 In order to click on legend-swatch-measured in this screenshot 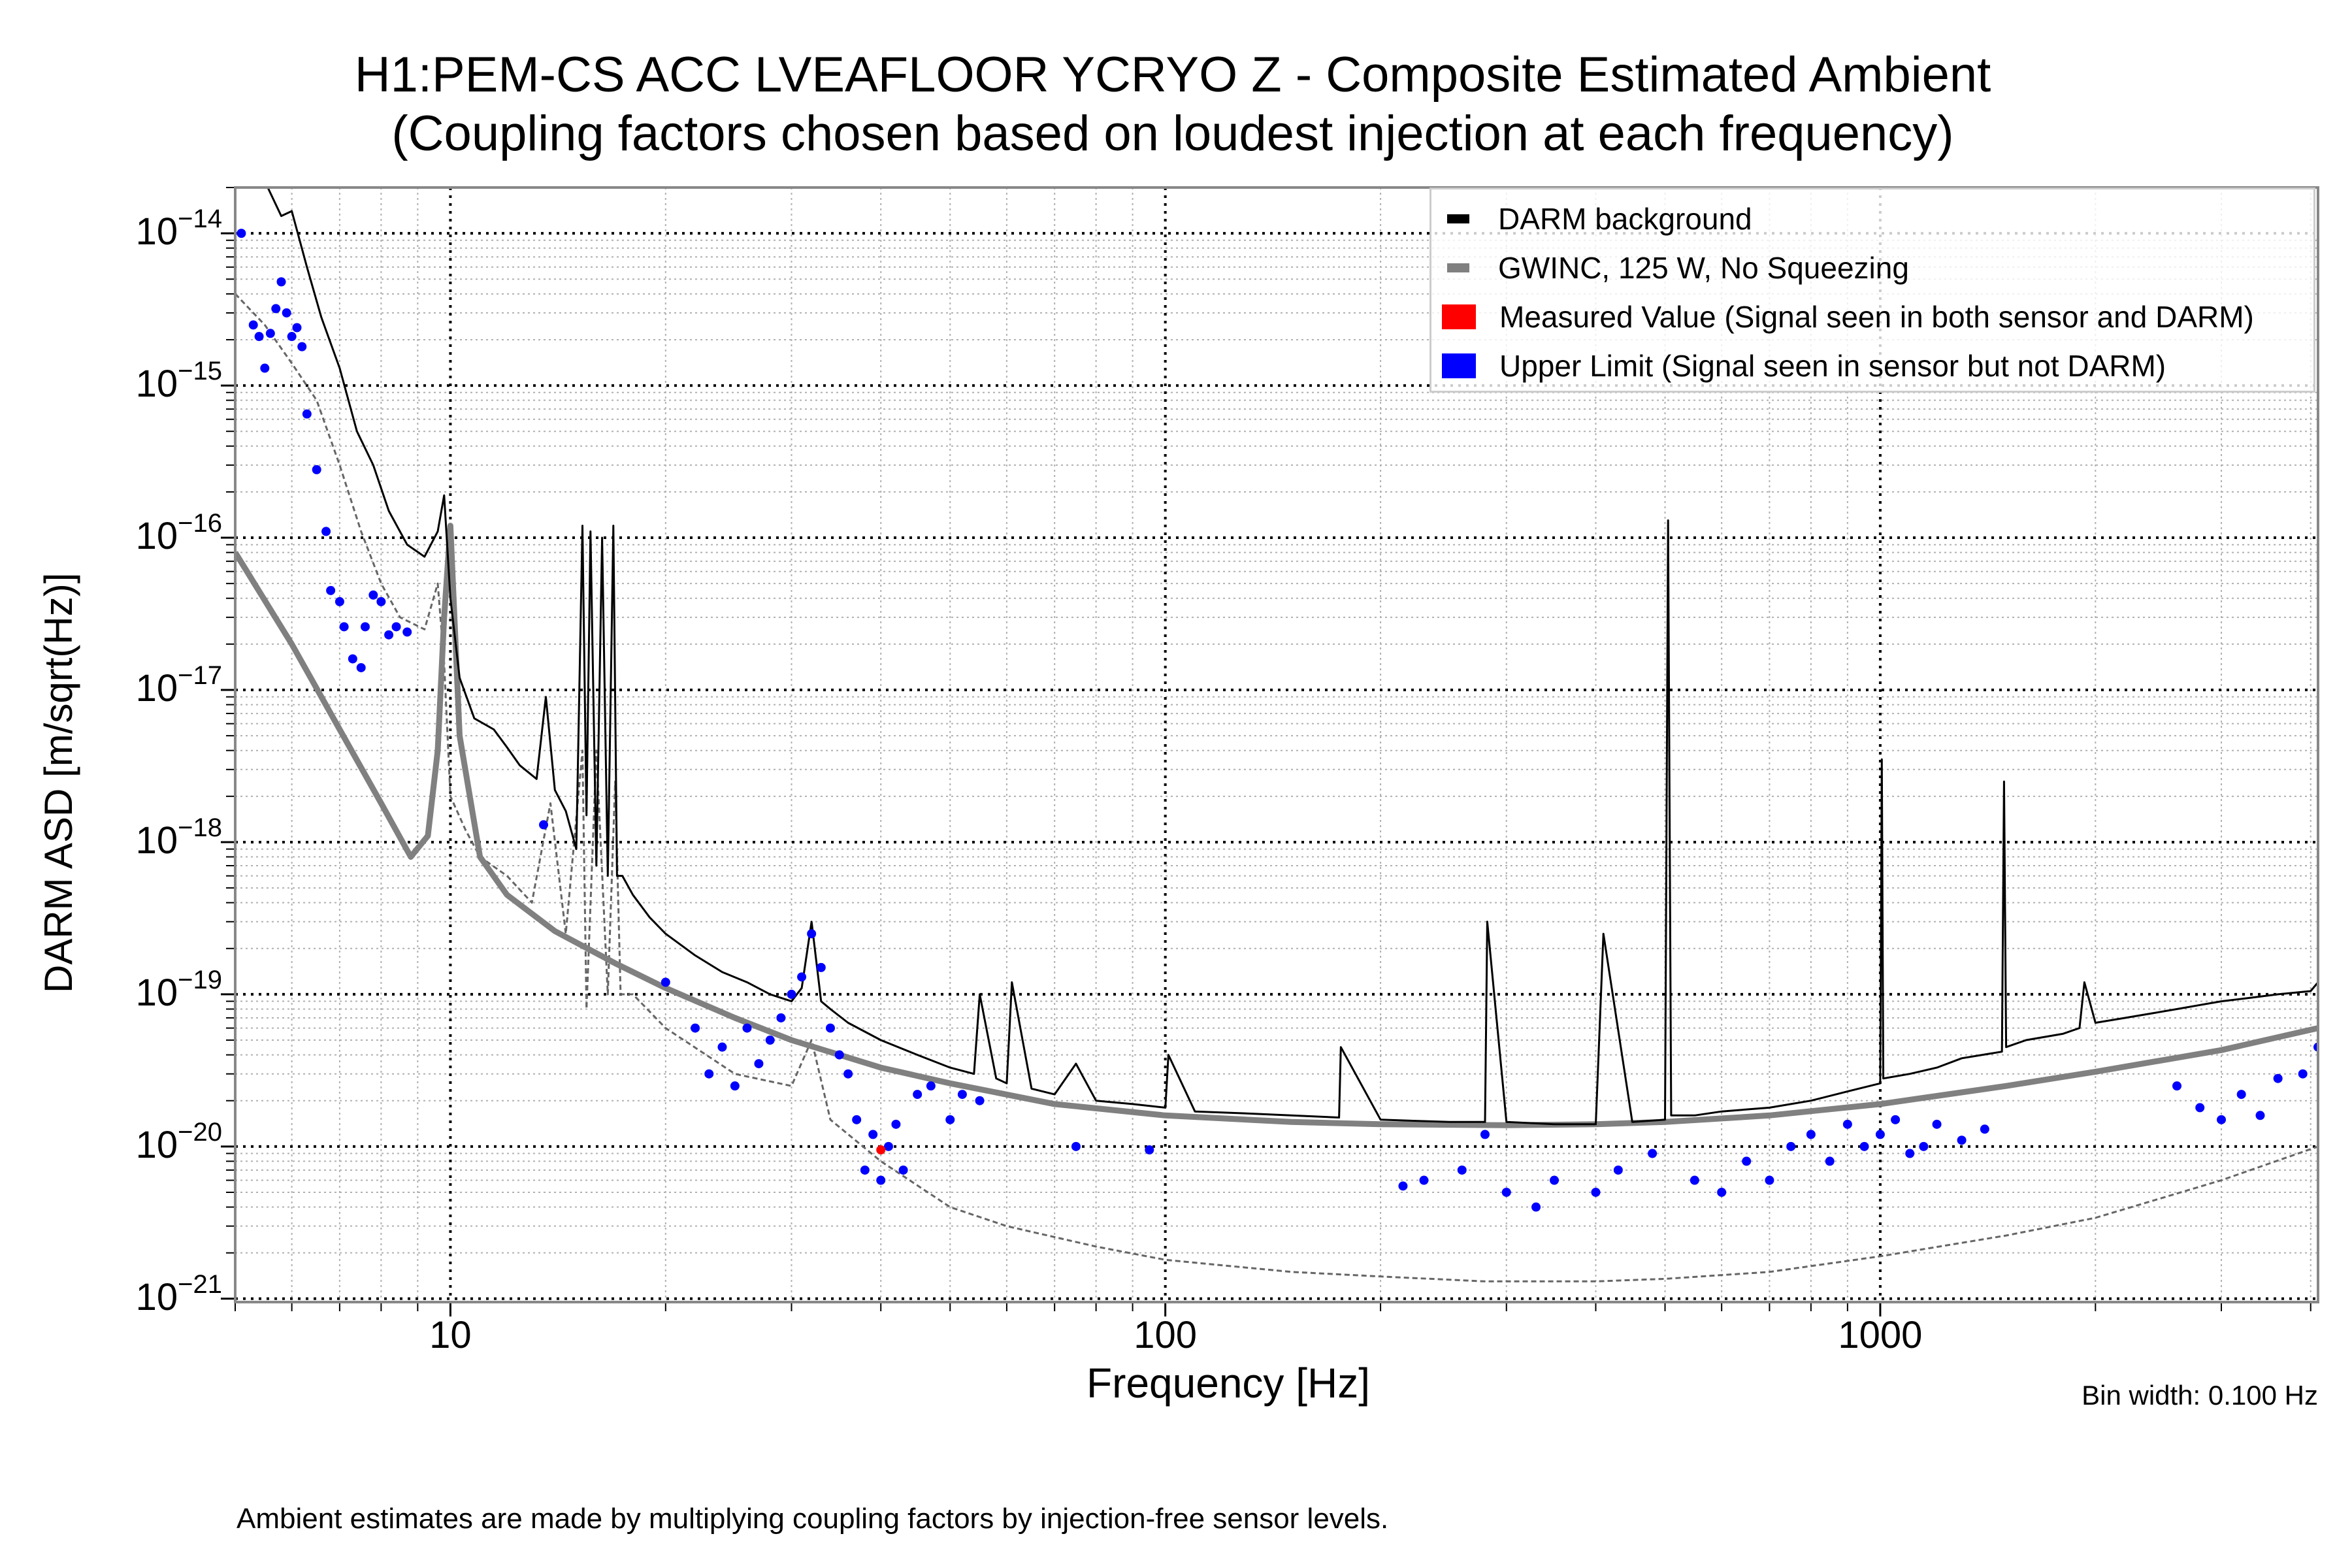, I will do `click(1459, 316)`.